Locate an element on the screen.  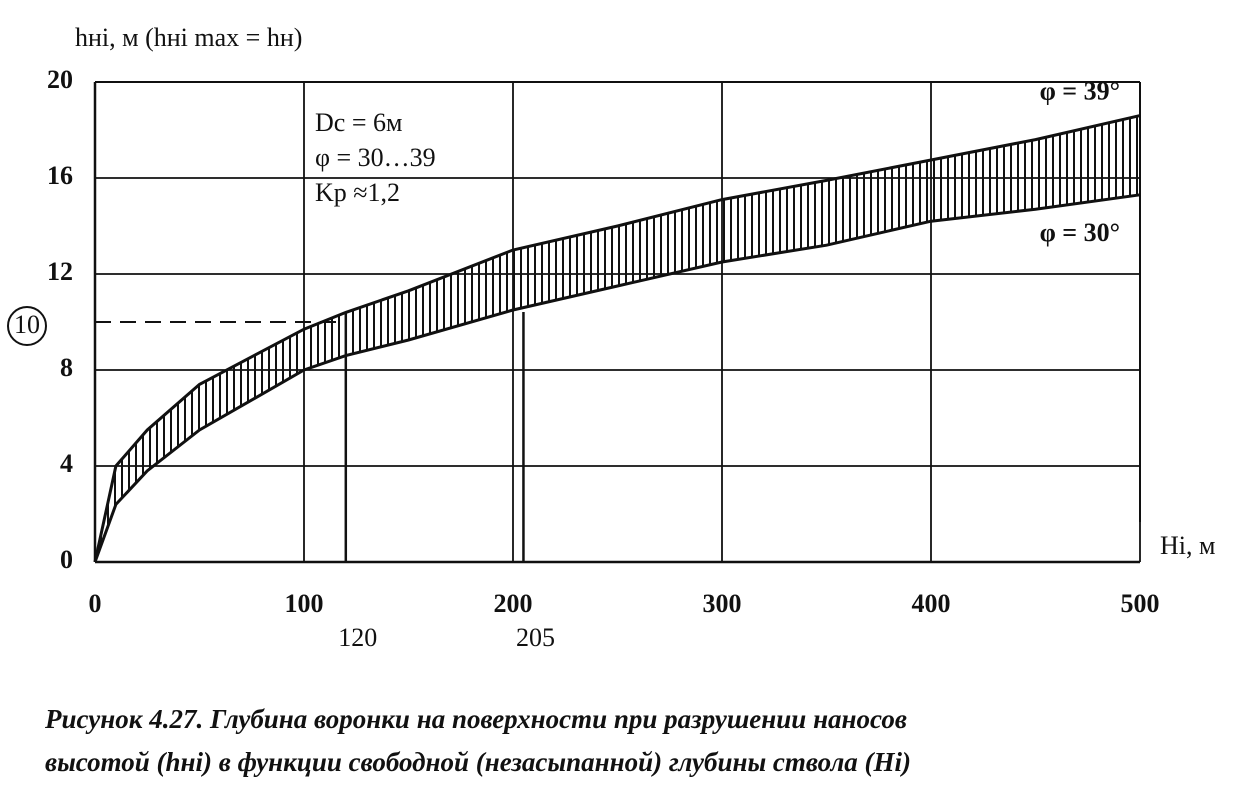
series-label: φ = 30° is located at coordinates (1080, 232).